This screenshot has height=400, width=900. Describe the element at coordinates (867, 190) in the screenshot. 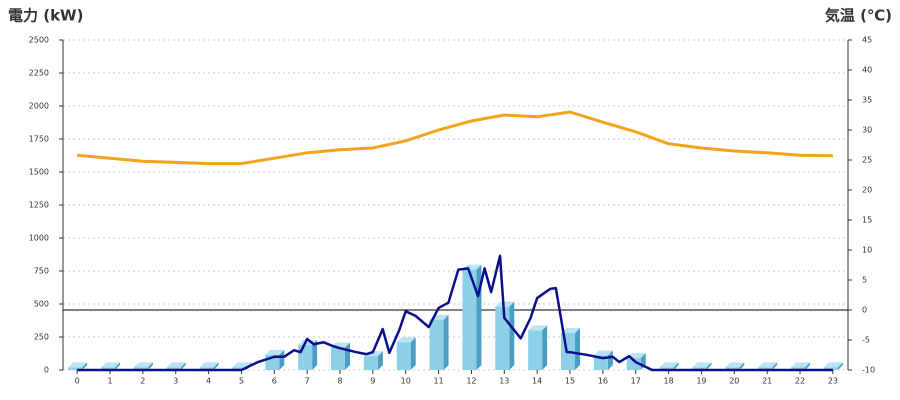

I see `y2-tick-label: 20` at that location.